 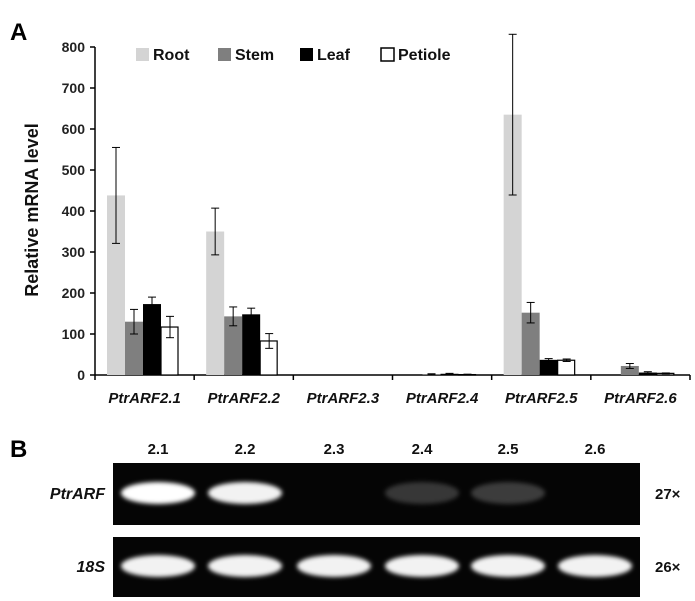 What do you see at coordinates (171, 55) in the screenshot?
I see `legend-label-root: Root` at bounding box center [171, 55].